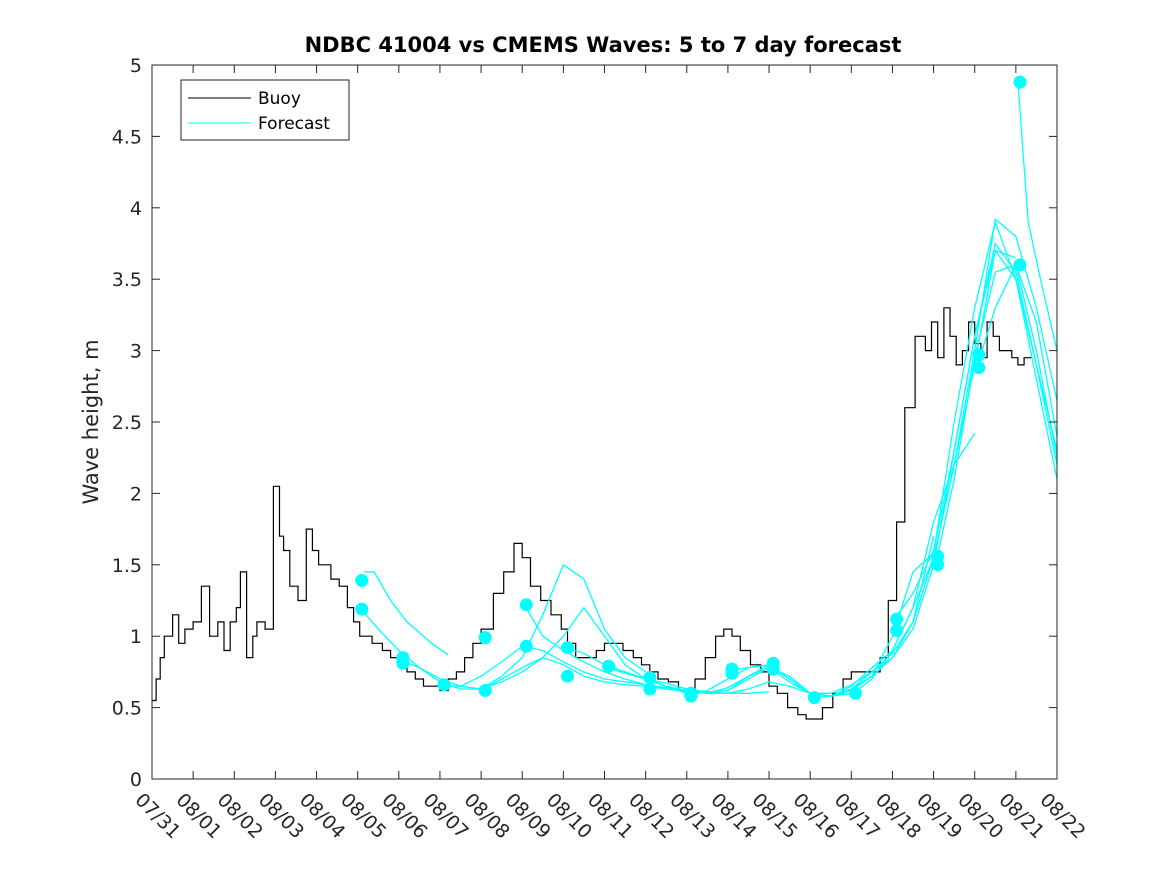 The height and width of the screenshot is (875, 1167). I want to click on y-tick-label: 3.5, so click(127, 280).